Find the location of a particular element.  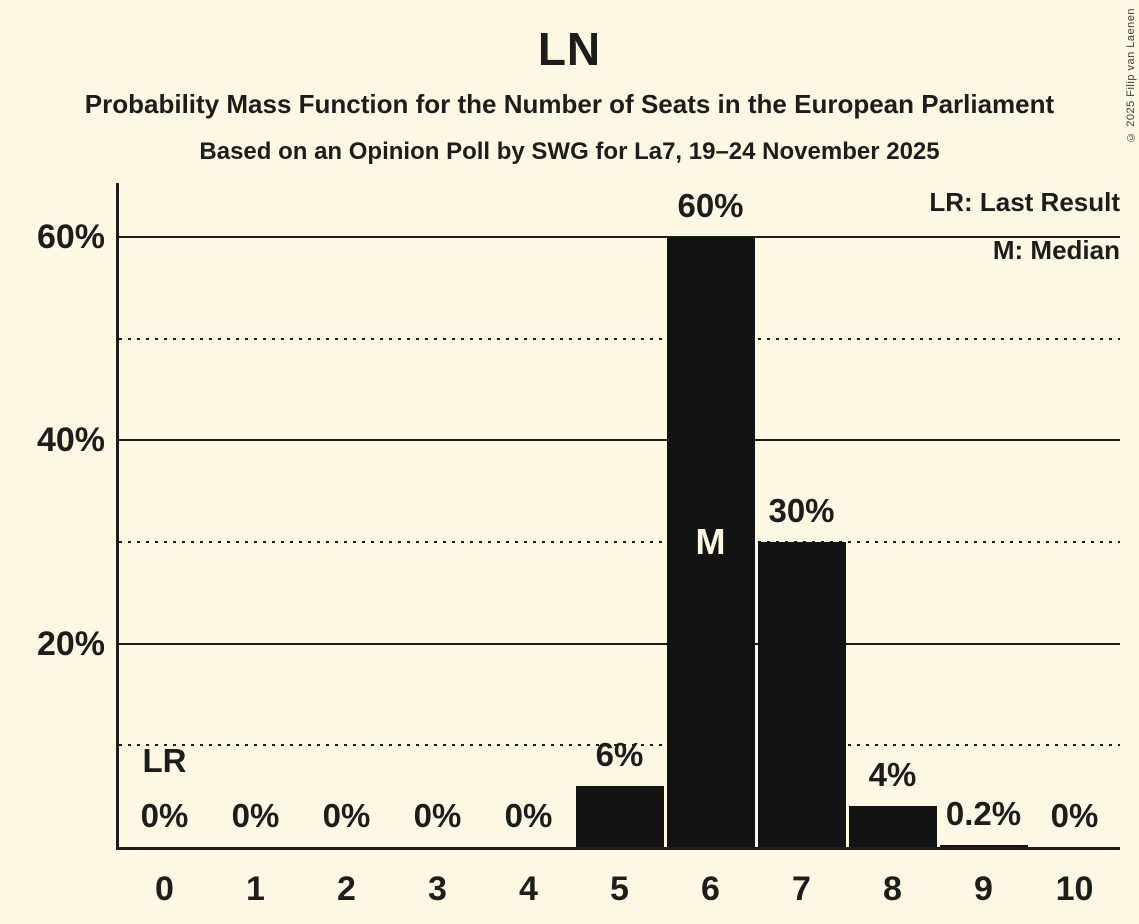

x-tick-label-0: 0 is located at coordinates (164, 889).